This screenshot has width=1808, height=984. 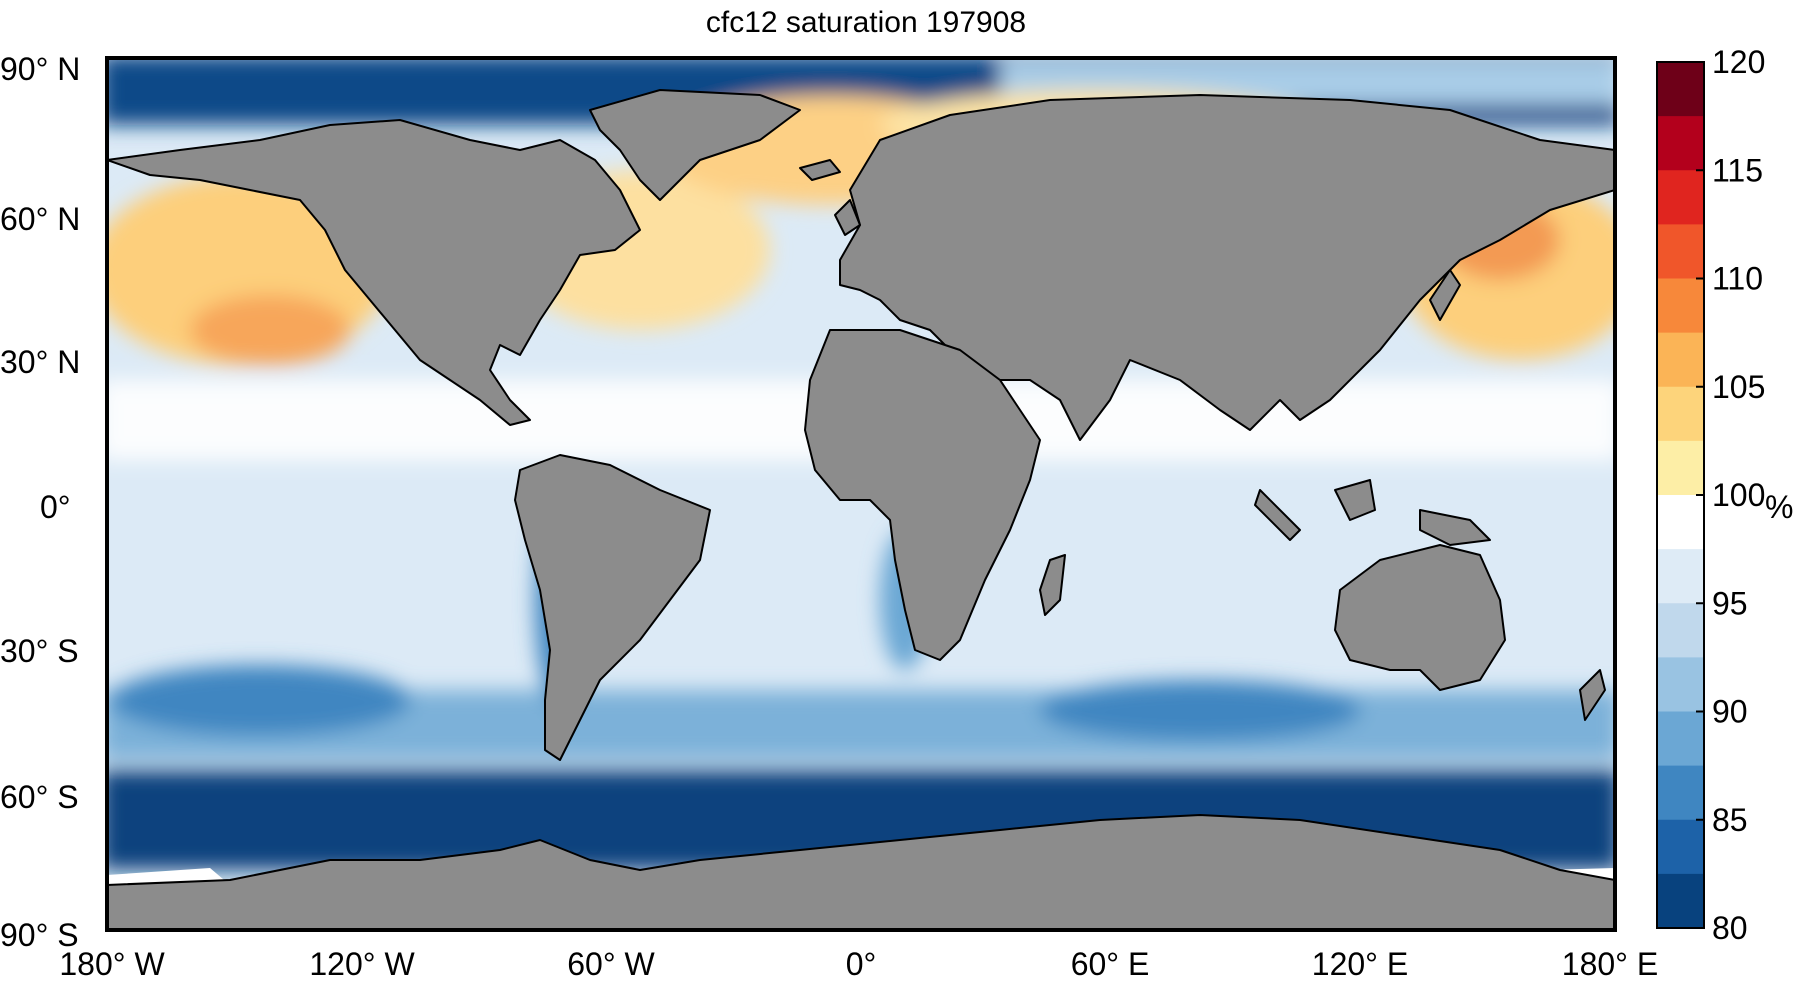 I want to click on lon-label: 60° E, so click(x=1110, y=964).